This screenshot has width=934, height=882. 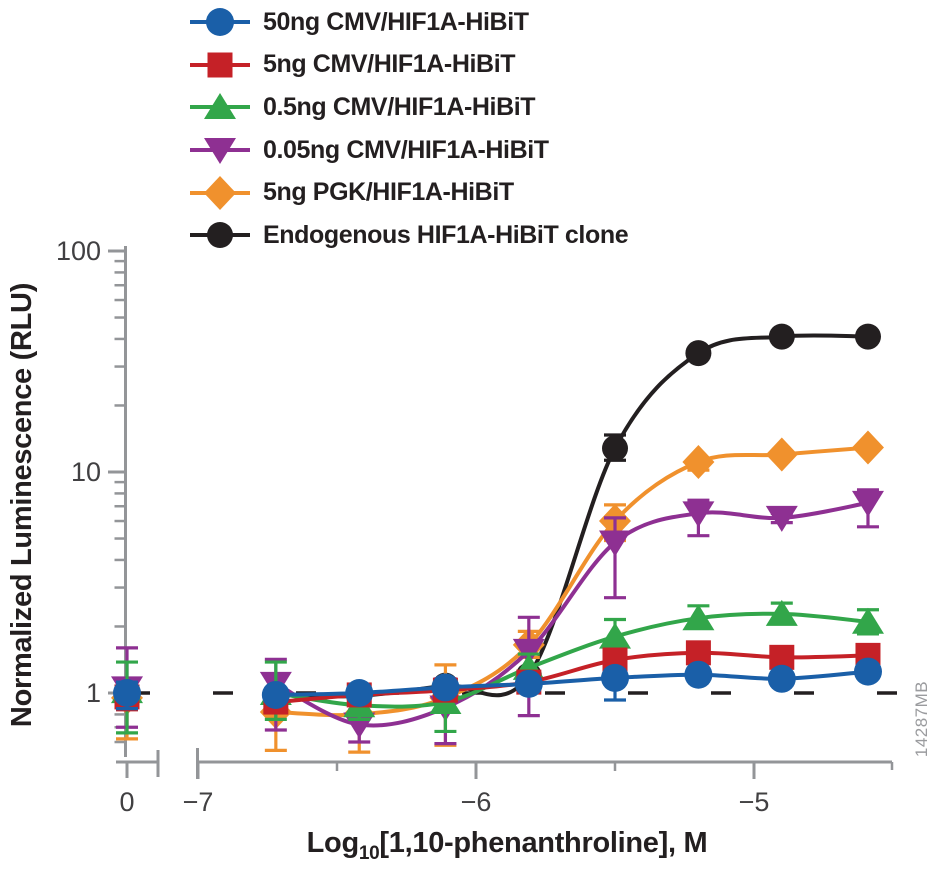 I want to click on legend-item-5ng-pgk: 5ng PGK/HIF1A-HiBiT, so click(x=408, y=192).